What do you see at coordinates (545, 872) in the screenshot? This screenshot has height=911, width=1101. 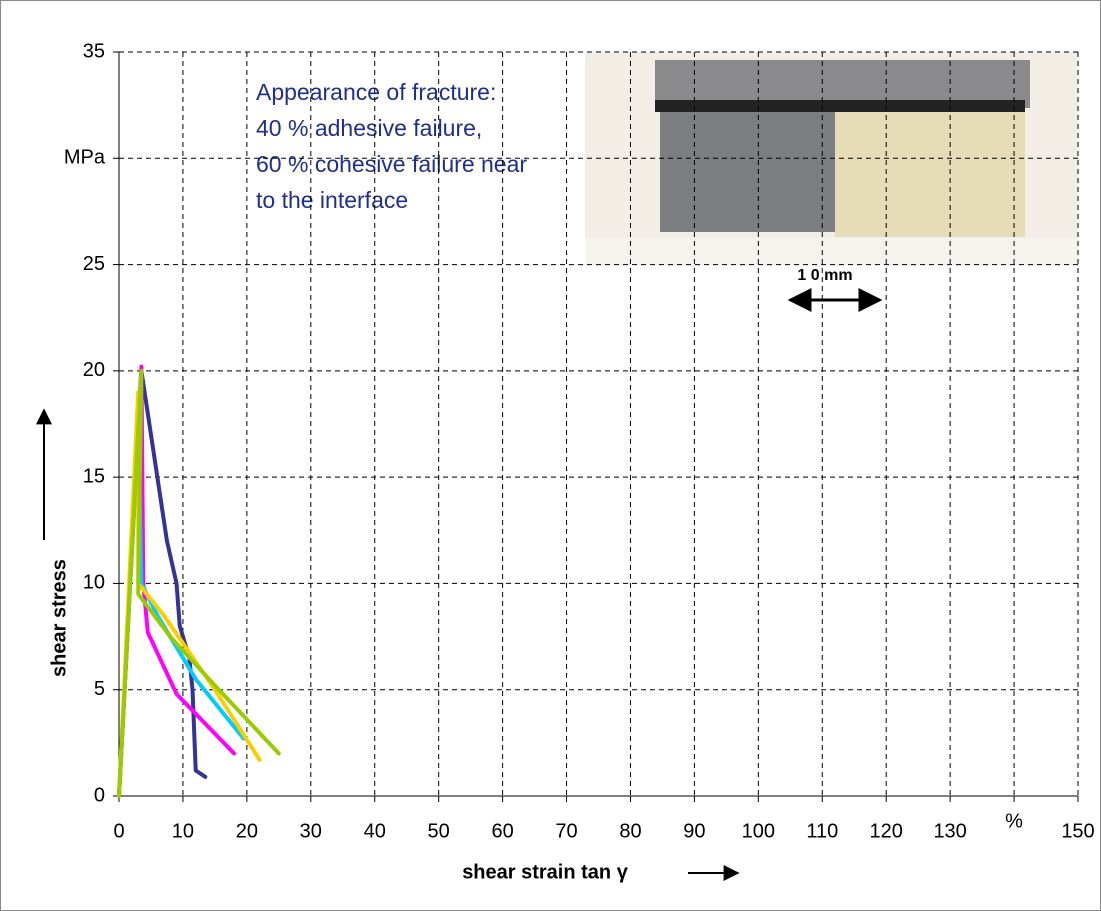 I see `x-axis-title: shear strain tan γ` at bounding box center [545, 872].